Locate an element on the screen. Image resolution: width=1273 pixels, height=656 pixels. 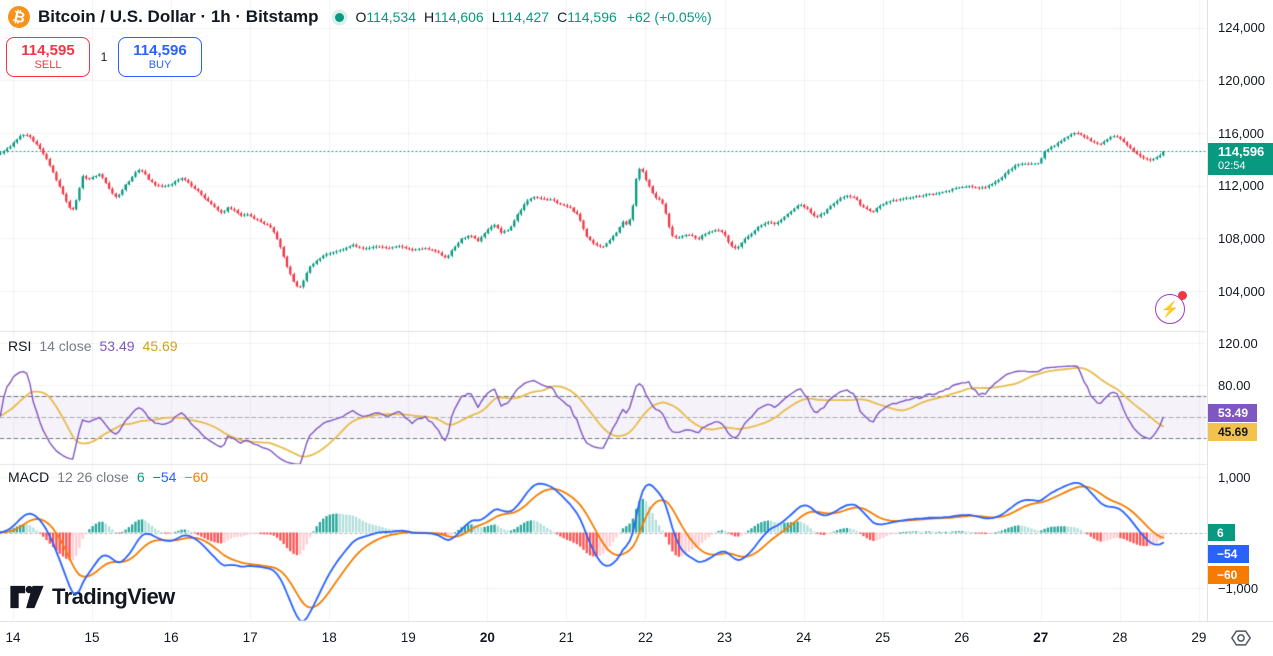
price-axis-label: 124,000 is located at coordinates (1241, 28).